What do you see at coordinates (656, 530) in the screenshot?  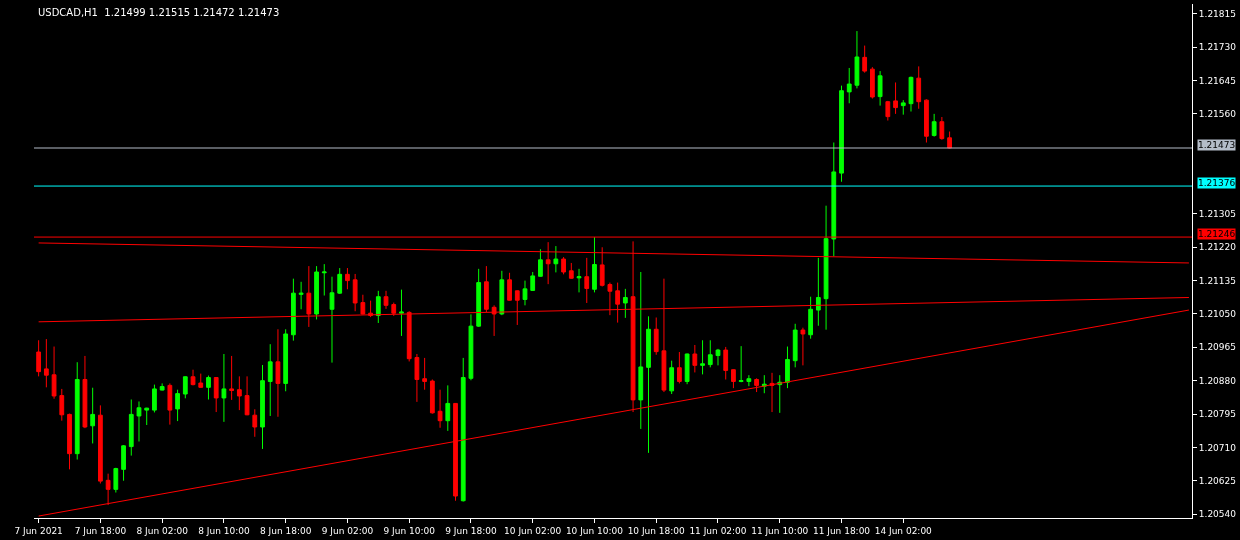 I see `x-tick-label: 10 Jun 18:00` at bounding box center [656, 530].